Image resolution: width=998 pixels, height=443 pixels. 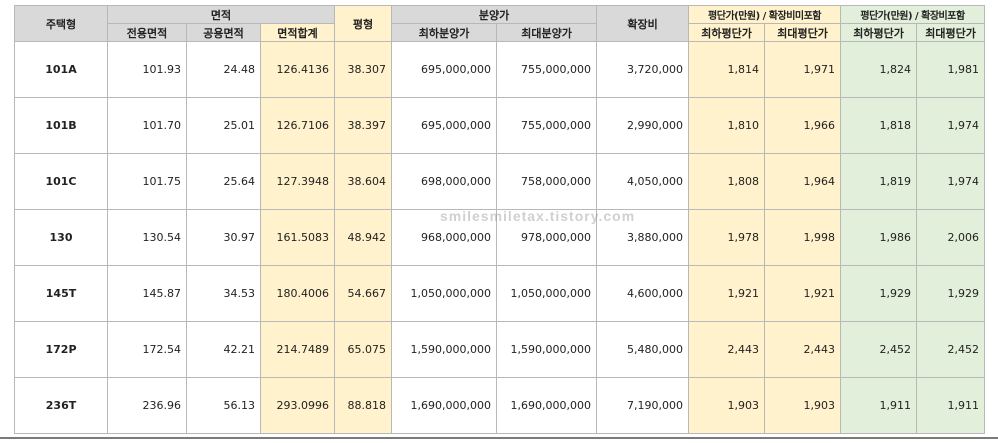 What do you see at coordinates (223, 181) in the screenshot?
I see `cell-common-area: 25.64` at bounding box center [223, 181].